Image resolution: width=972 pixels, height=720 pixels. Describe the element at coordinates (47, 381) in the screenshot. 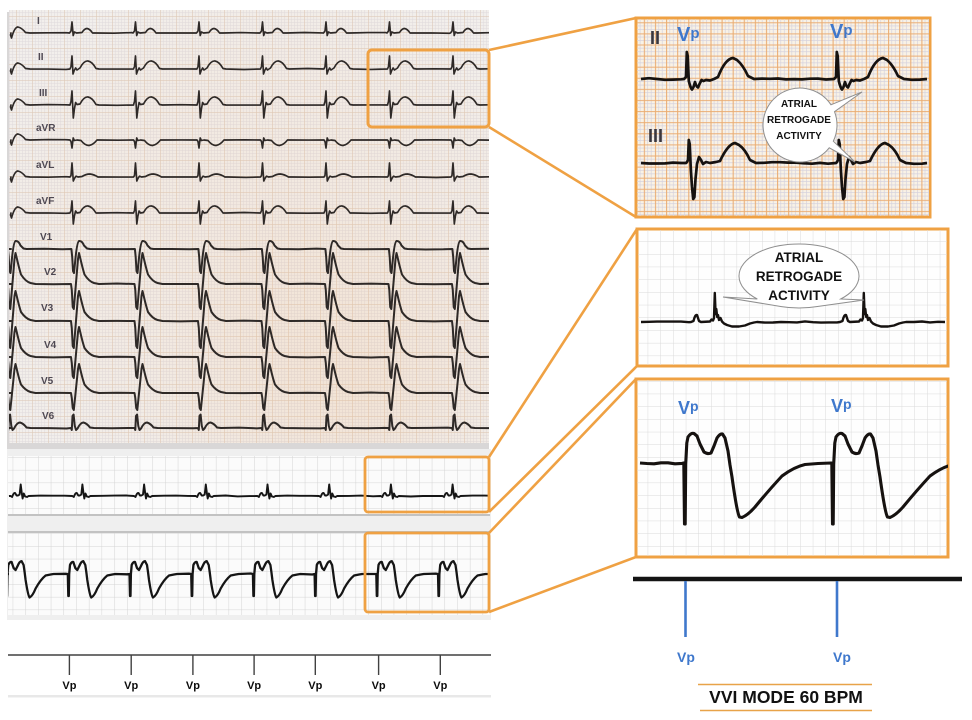

I see `svg-text: V5` at that location.